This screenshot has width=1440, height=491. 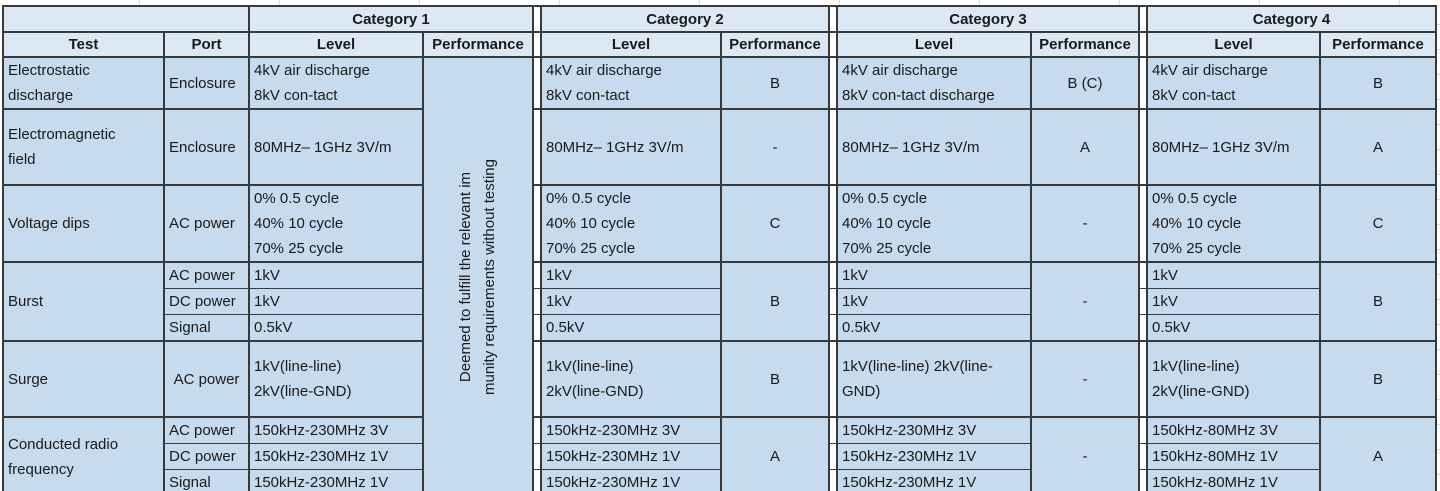 I want to click on cell-esd-cat3-level: 4kV air discharge 8kV con-tact discharge, so click(x=934, y=83).